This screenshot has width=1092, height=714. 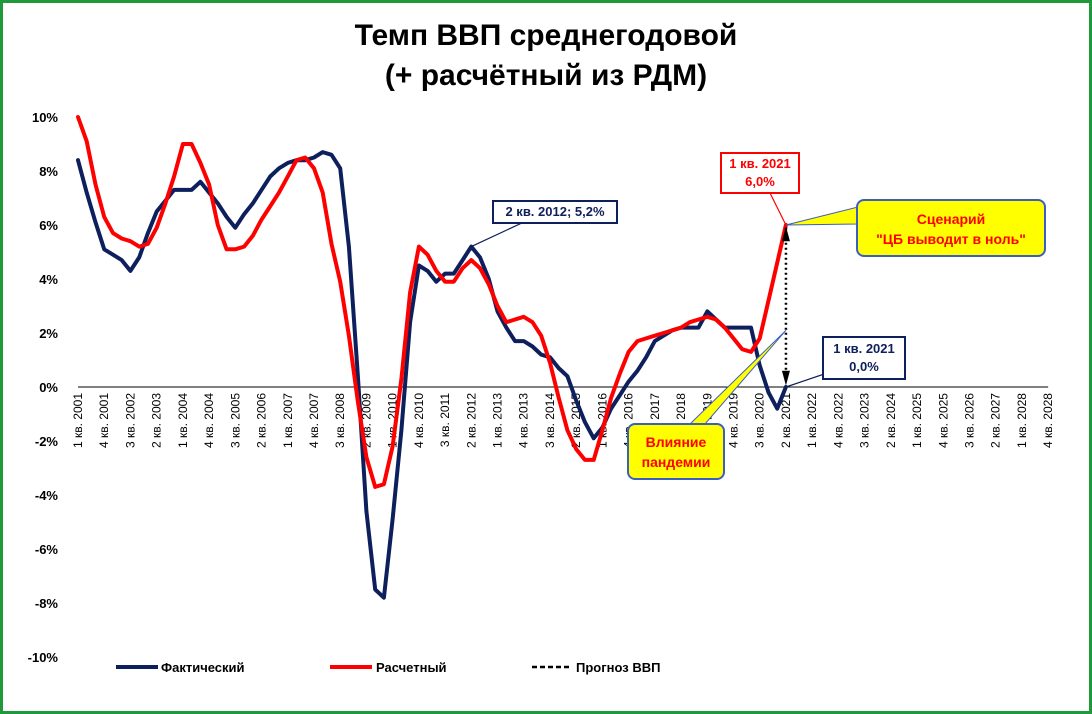 What do you see at coordinates (665, 308) in the screenshot?
I see `callout-leaders` at bounding box center [665, 308].